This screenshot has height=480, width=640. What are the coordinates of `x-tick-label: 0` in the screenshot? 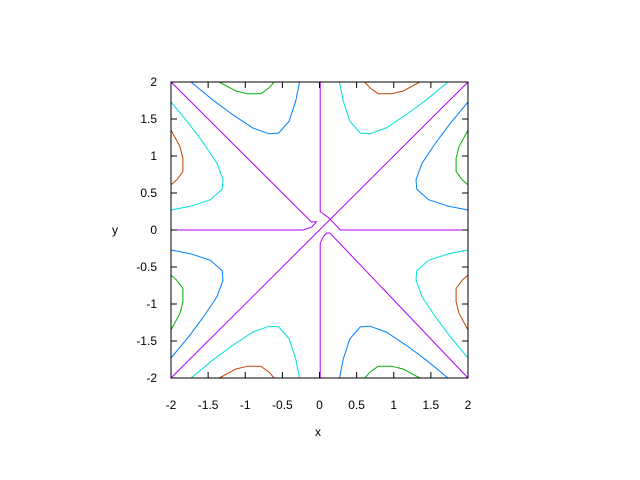 It's located at (319, 405).